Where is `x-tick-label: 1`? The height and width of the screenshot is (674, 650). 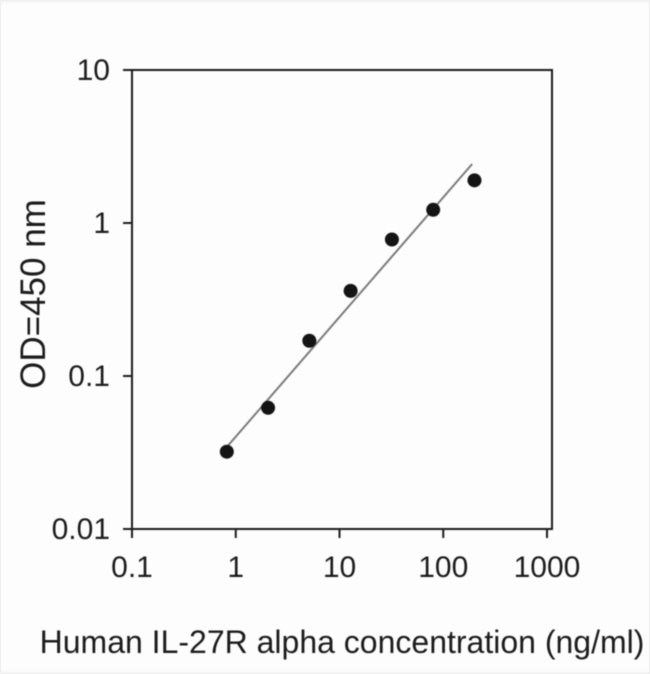 x-tick-label: 1 is located at coordinates (235, 567).